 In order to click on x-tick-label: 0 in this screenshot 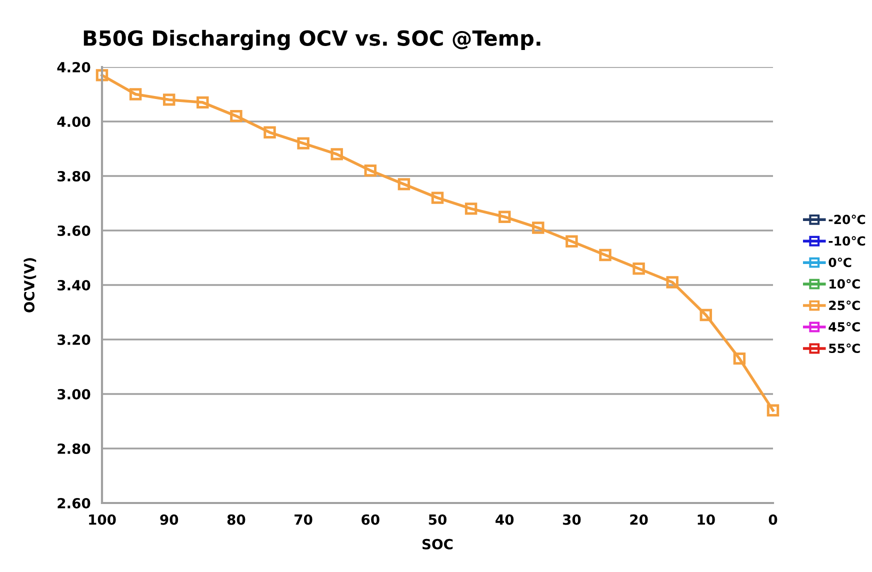, I will do `click(773, 519)`.